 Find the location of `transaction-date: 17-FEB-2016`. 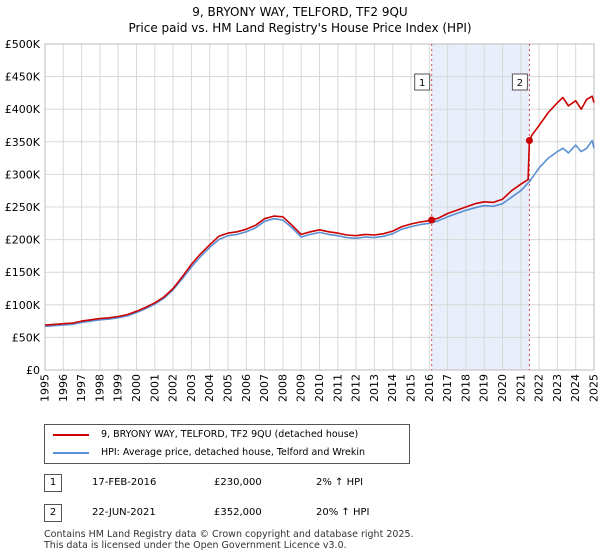

transaction-date: 17-FEB-2016 is located at coordinates (124, 482).